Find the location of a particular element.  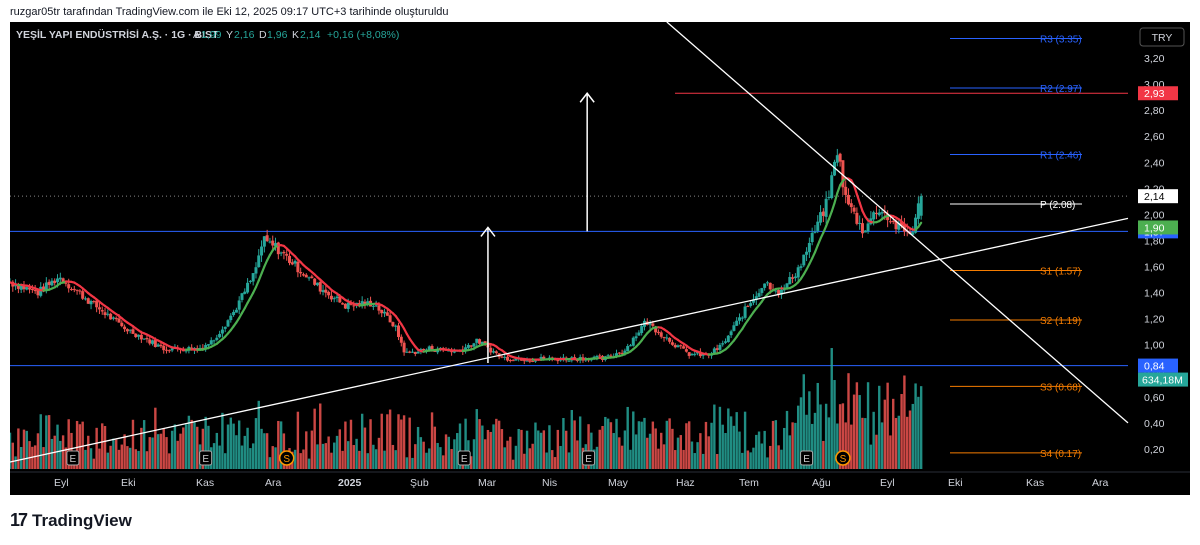

legend-value: 2,16 is located at coordinates (244, 35).